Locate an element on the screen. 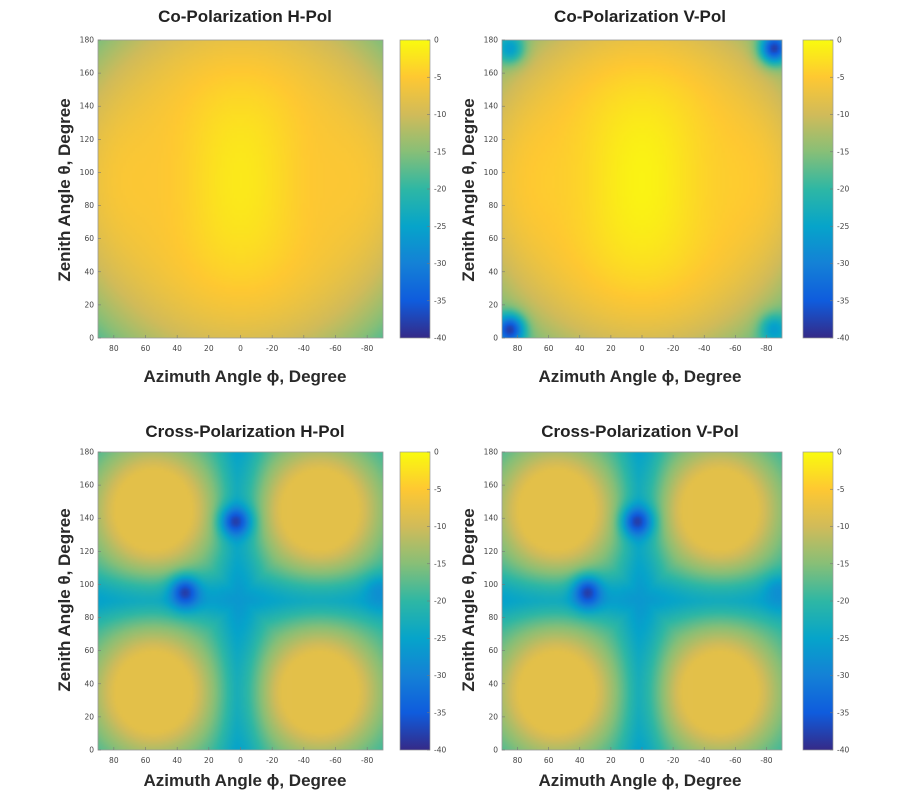 The width and height of the screenshot is (900, 800). colorbar-tick-label: -10 is located at coordinates (843, 114).